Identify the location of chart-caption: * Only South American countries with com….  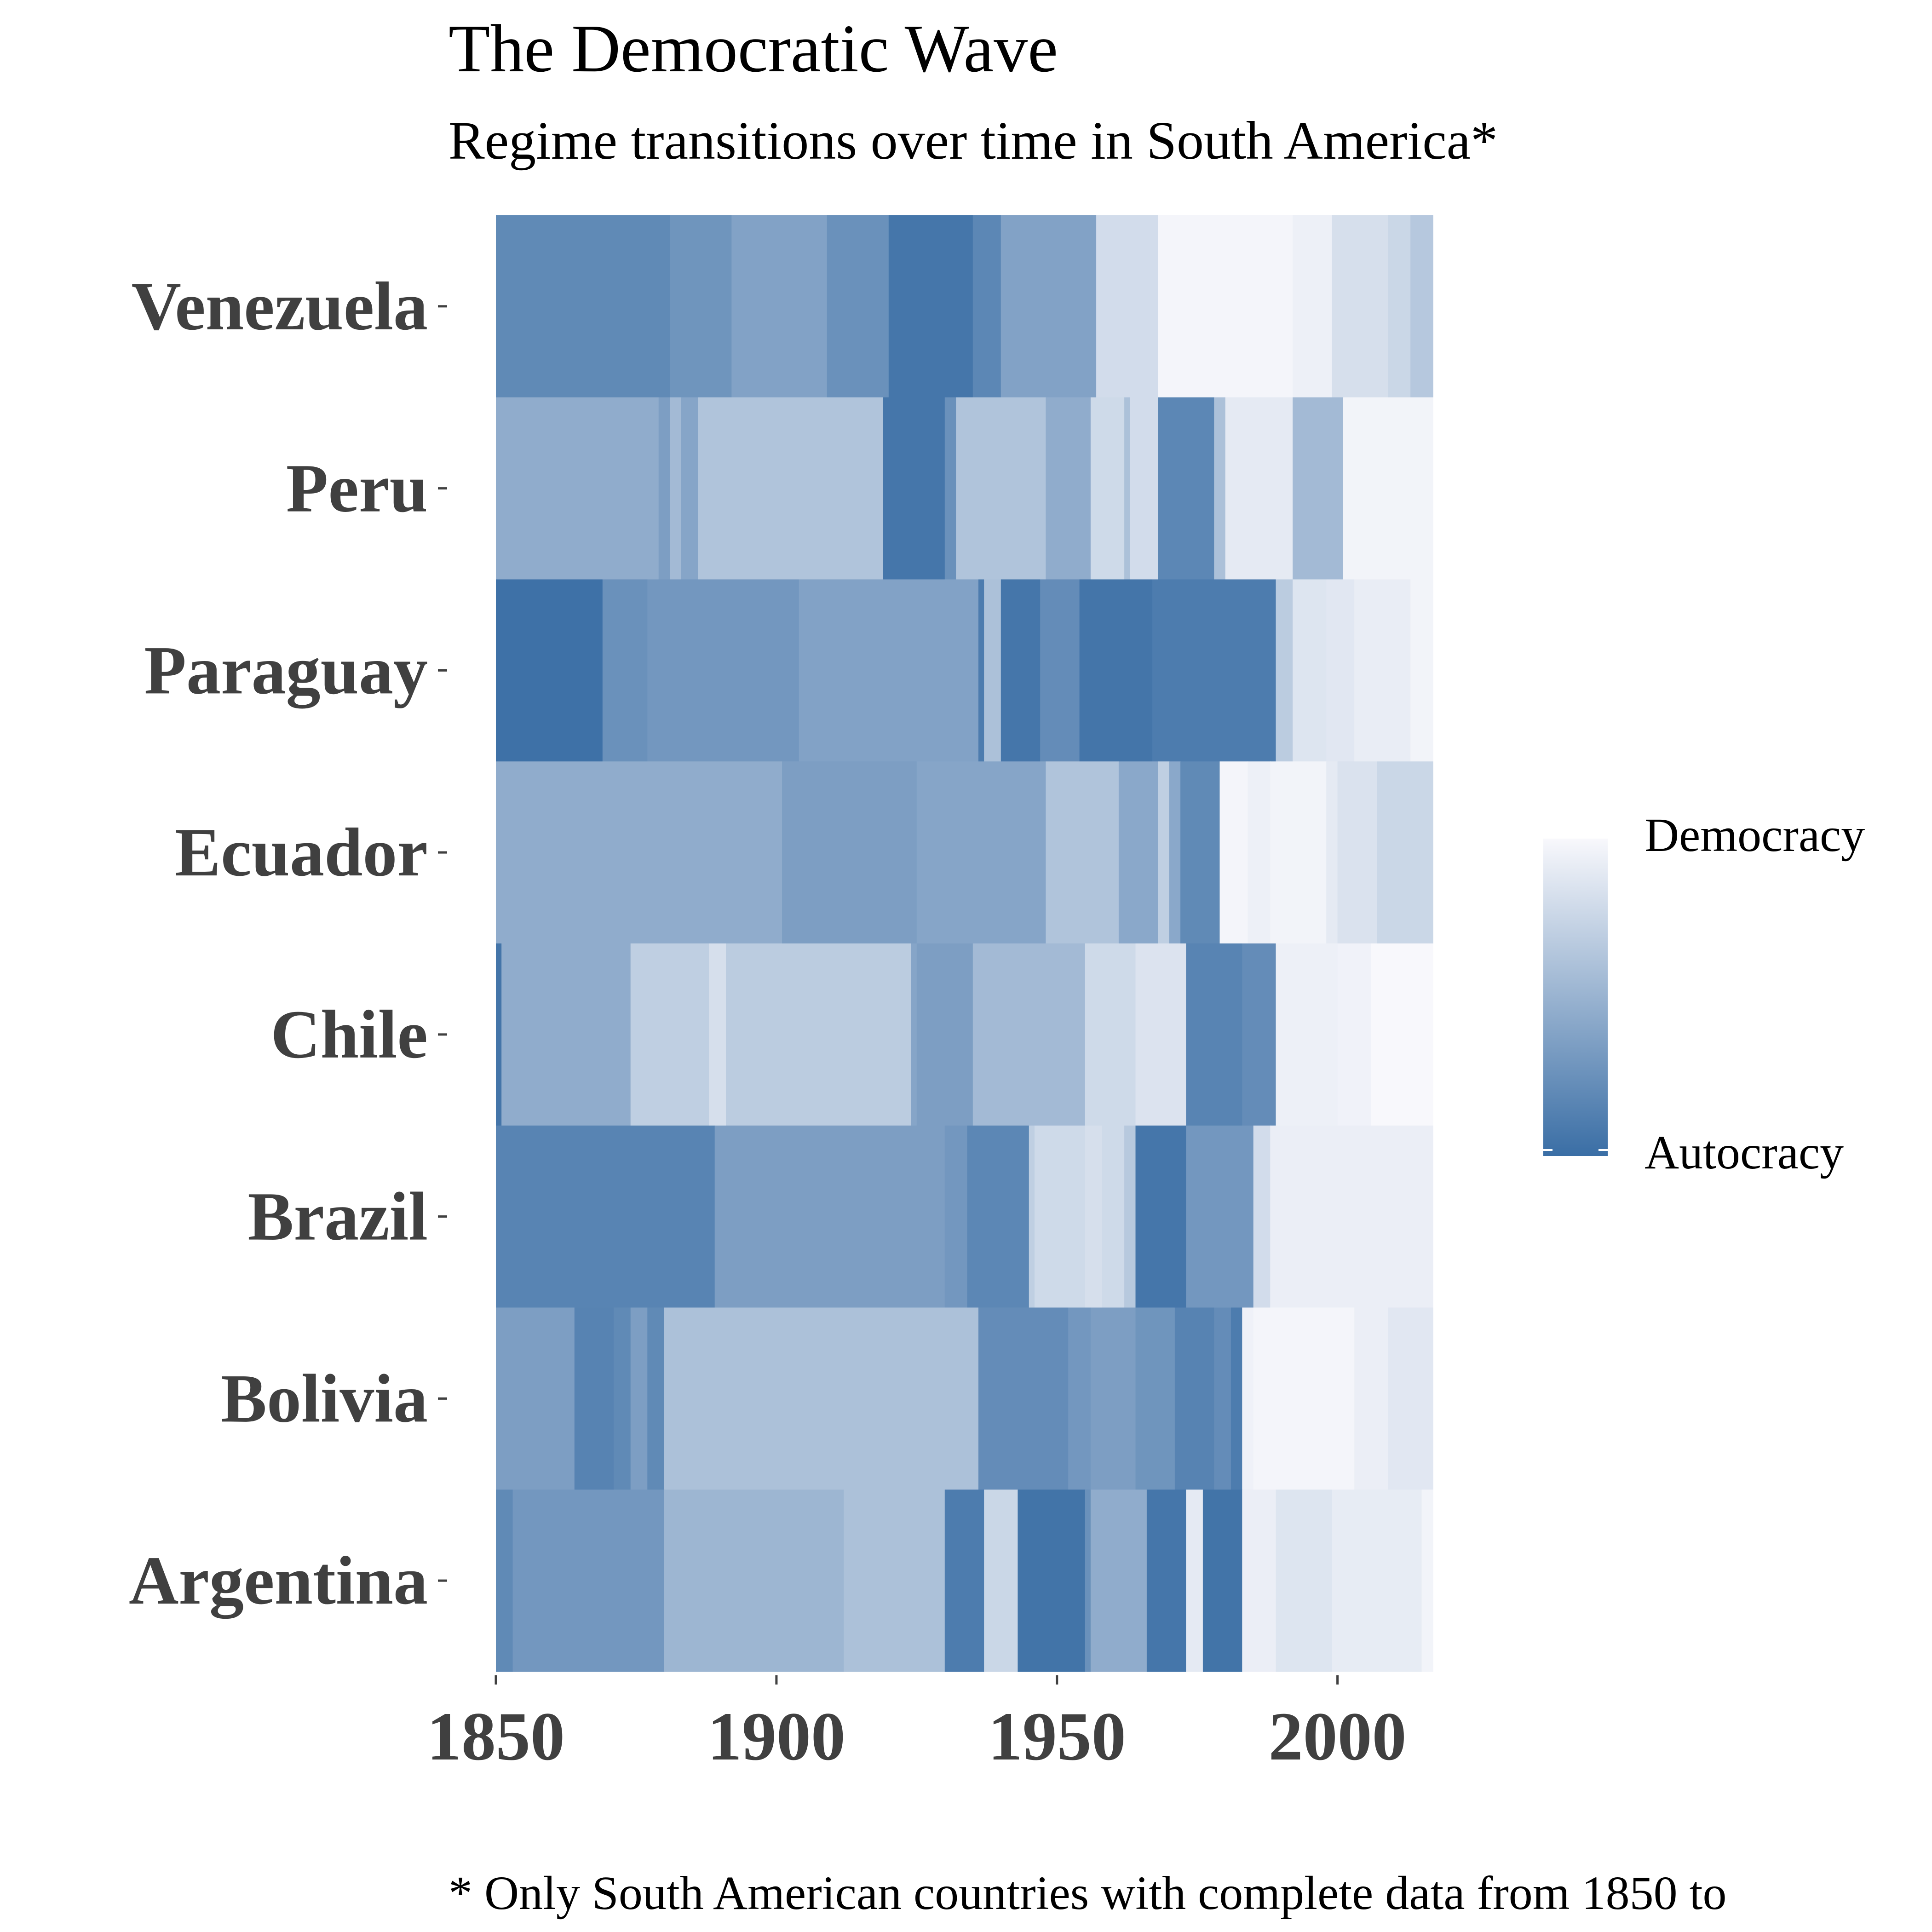
(1087, 1893).